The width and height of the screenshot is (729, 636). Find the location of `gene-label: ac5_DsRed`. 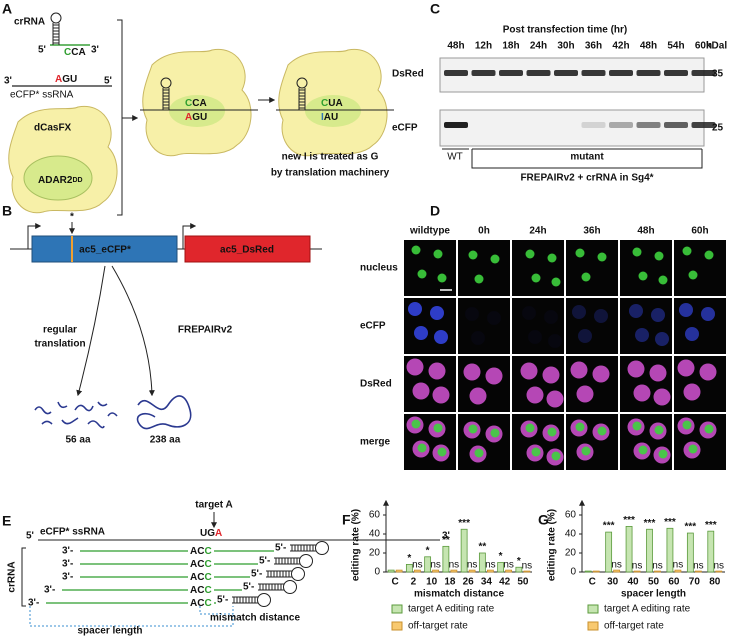

gene-label: ac5_DsRed is located at coordinates (247, 250).